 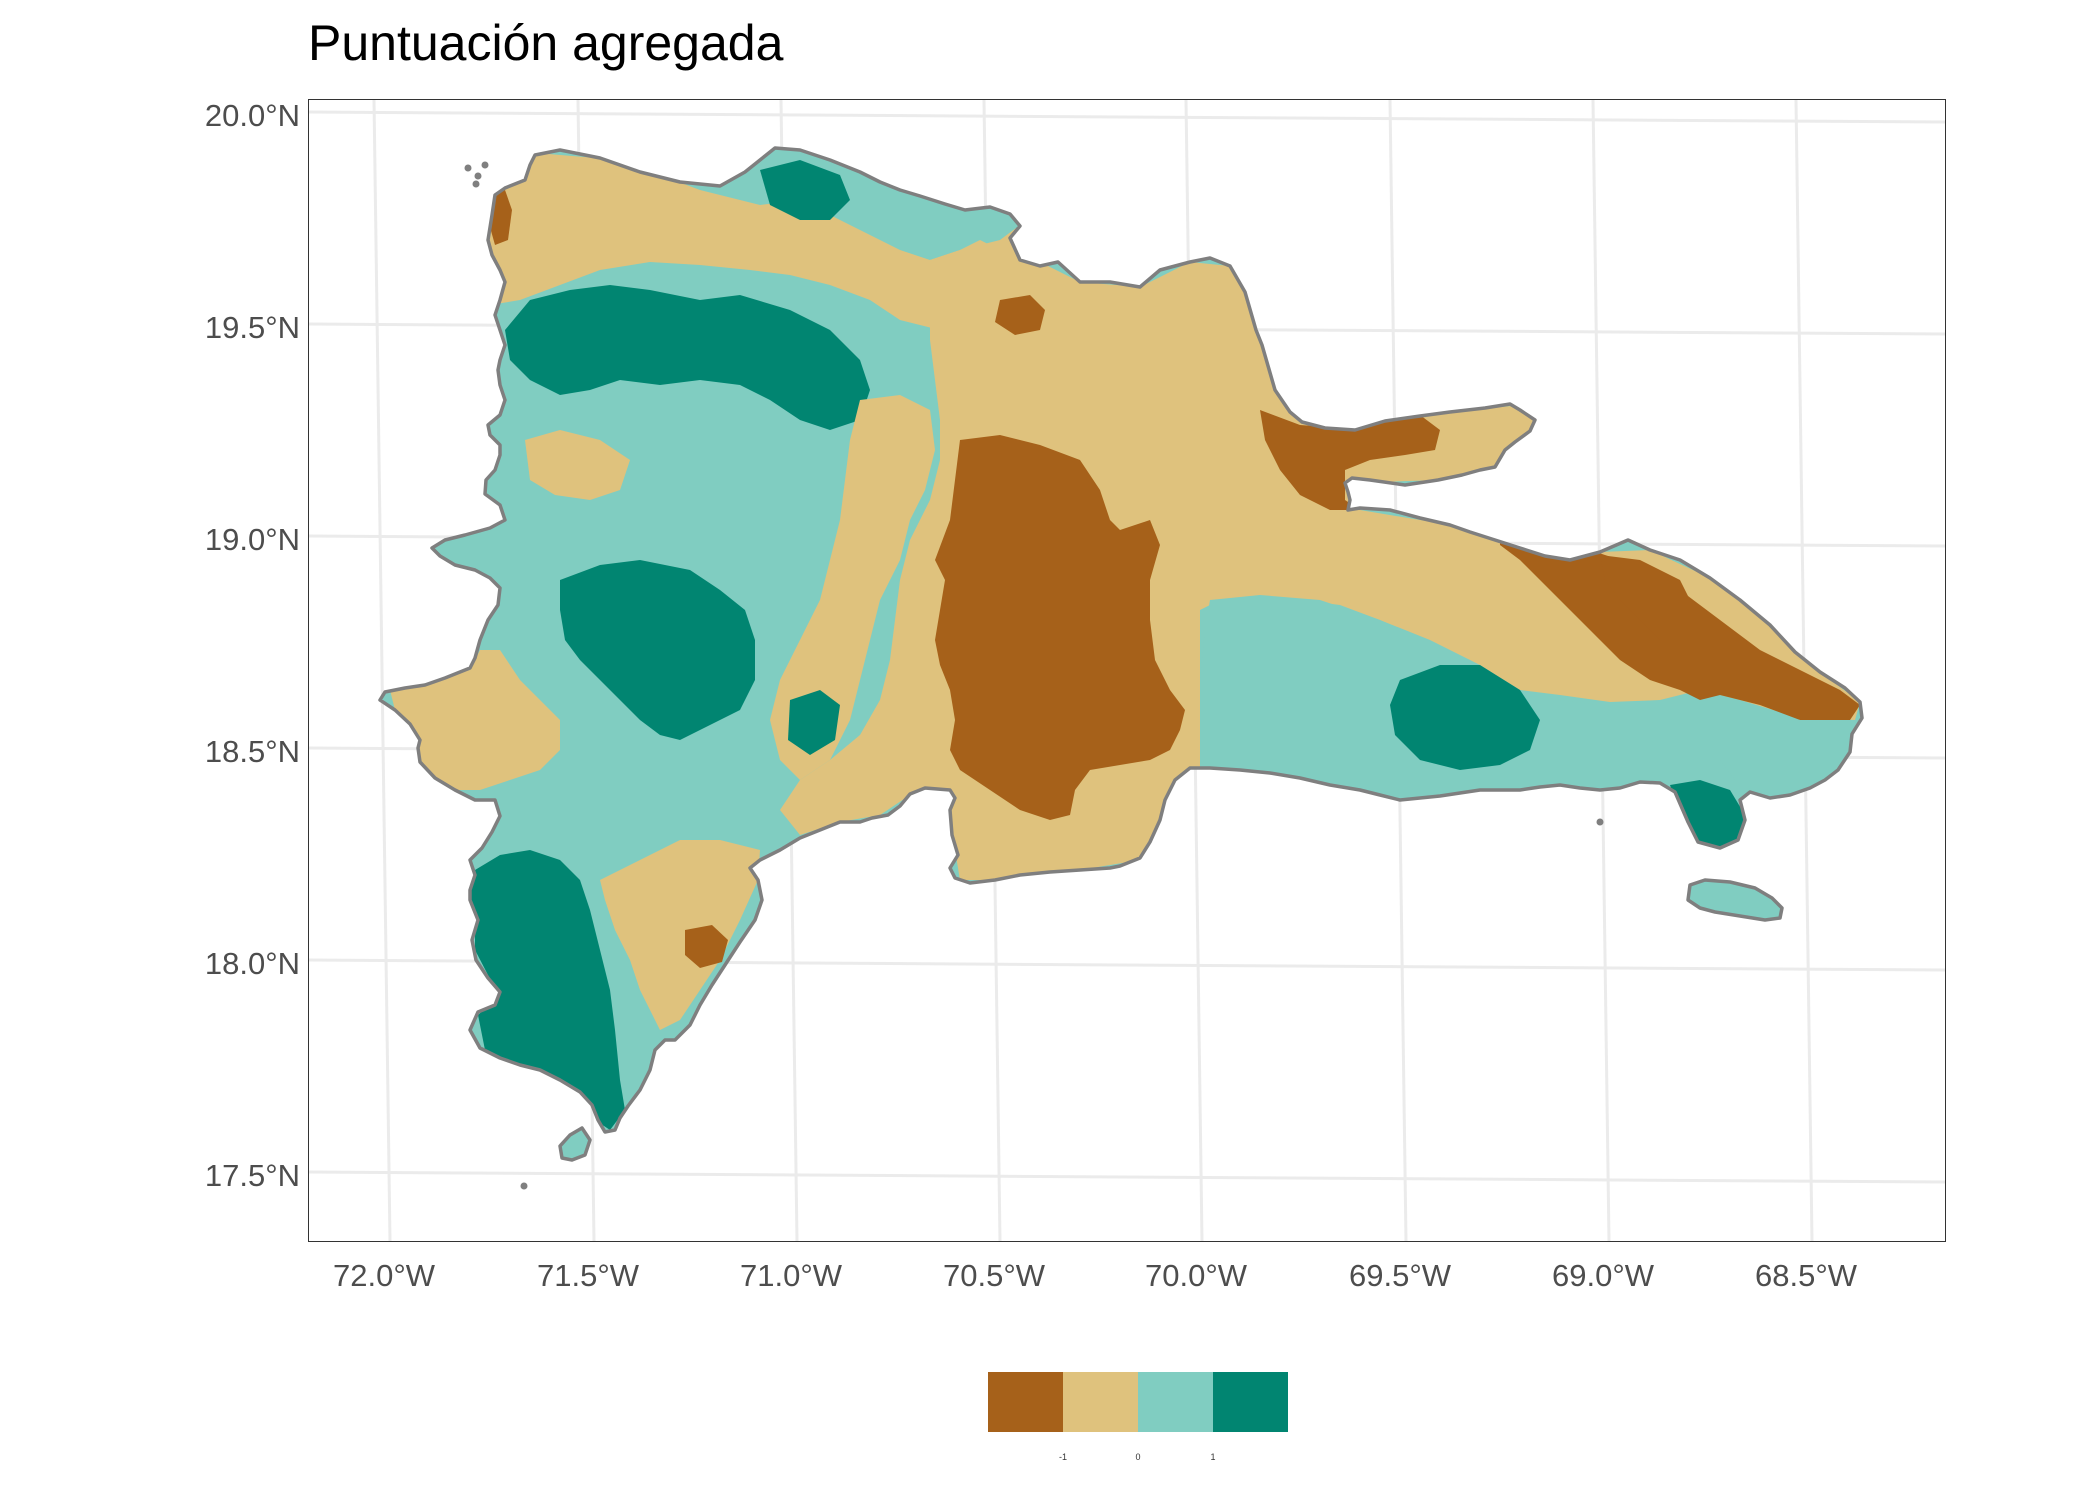 What do you see at coordinates (791, 1275) in the screenshot?
I see `x-tick-label: 71.0°W` at bounding box center [791, 1275].